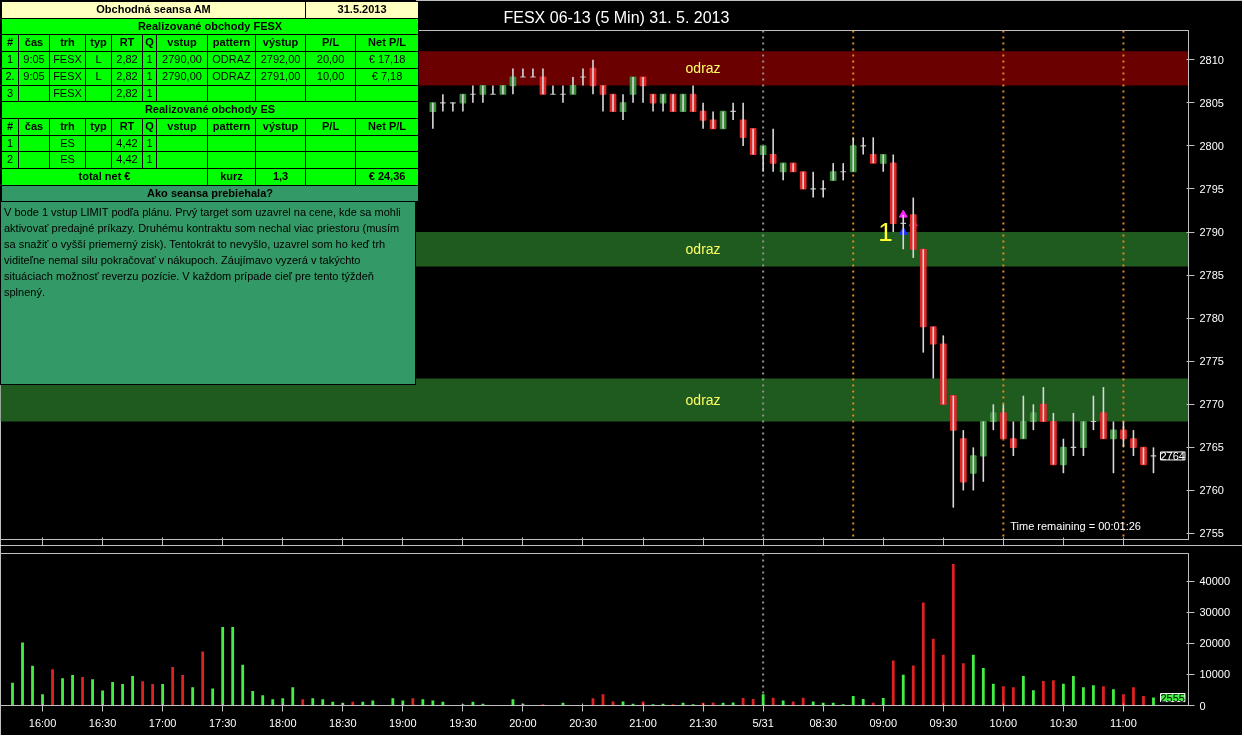 The width and height of the screenshot is (1244, 739). What do you see at coordinates (10, 77) in the screenshot?
I see `annotation: 2.` at bounding box center [10, 77].